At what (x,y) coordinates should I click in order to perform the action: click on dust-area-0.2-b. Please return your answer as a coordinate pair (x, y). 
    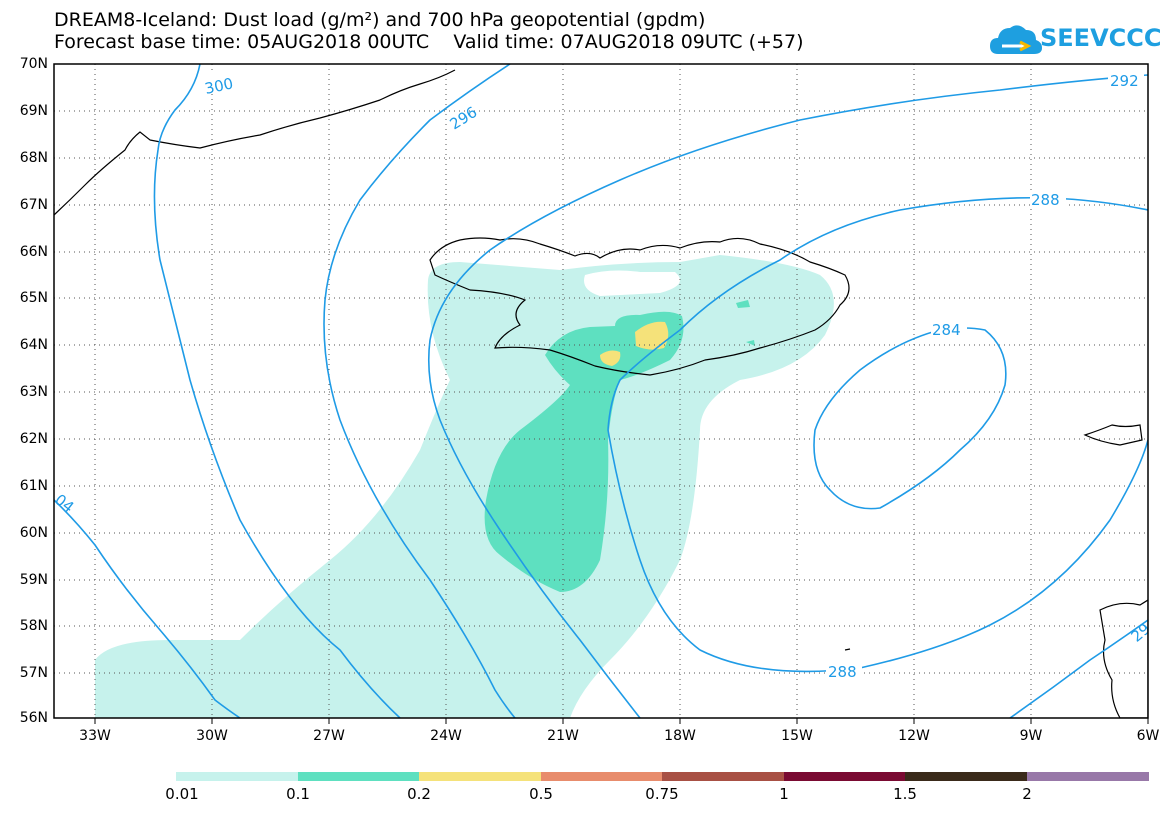
    Looking at the image, I should click on (610, 358).